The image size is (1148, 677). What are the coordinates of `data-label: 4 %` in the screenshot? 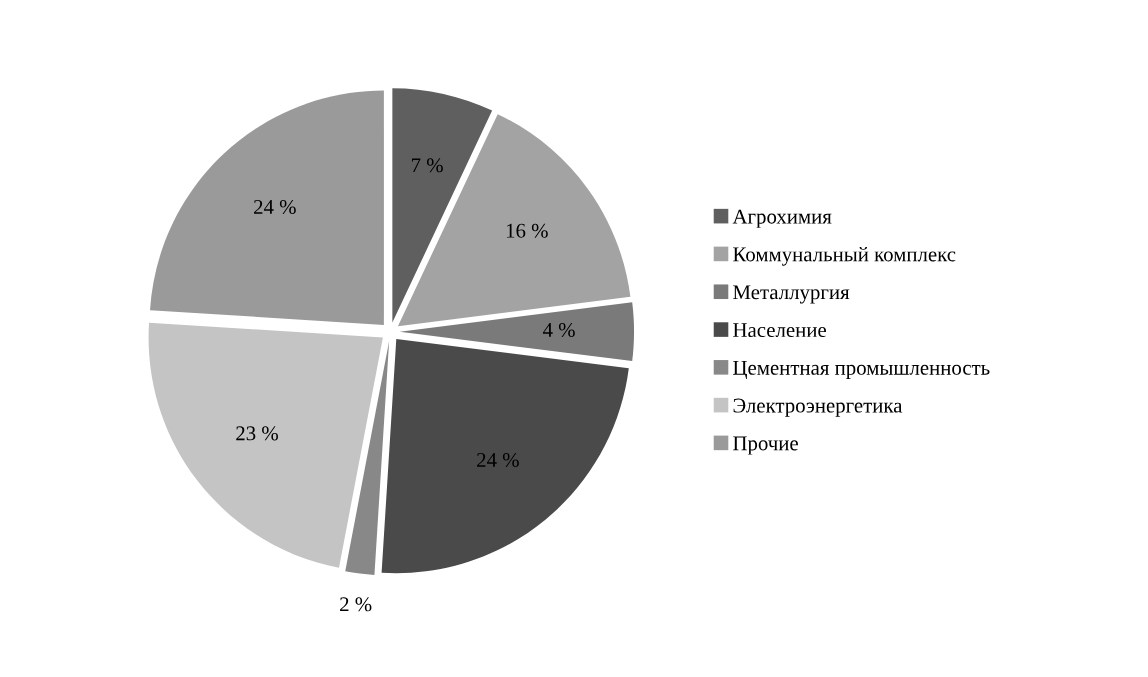 It's located at (558, 330).